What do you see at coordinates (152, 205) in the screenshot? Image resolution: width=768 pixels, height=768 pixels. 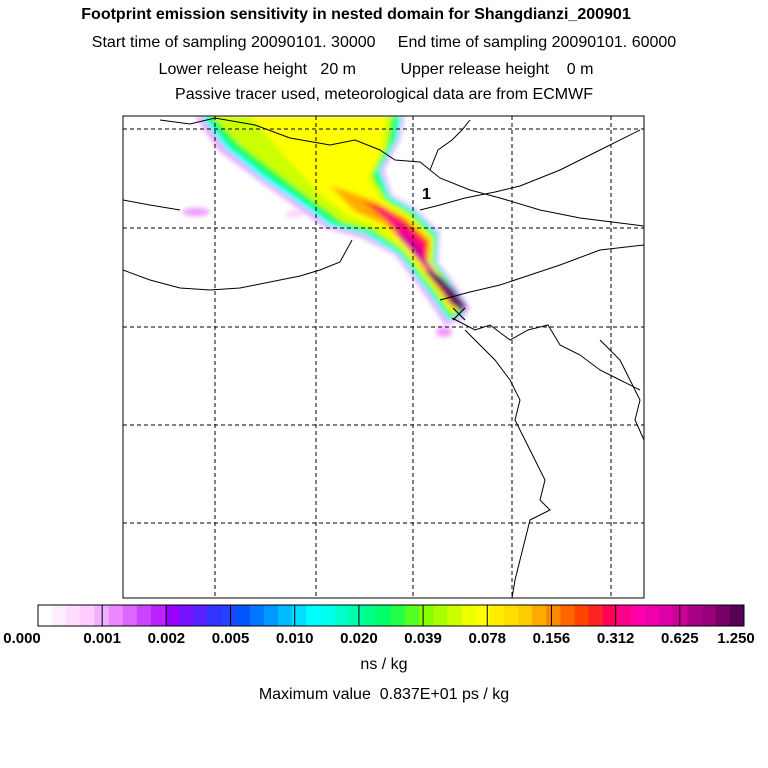 I see `border-inner-west` at bounding box center [152, 205].